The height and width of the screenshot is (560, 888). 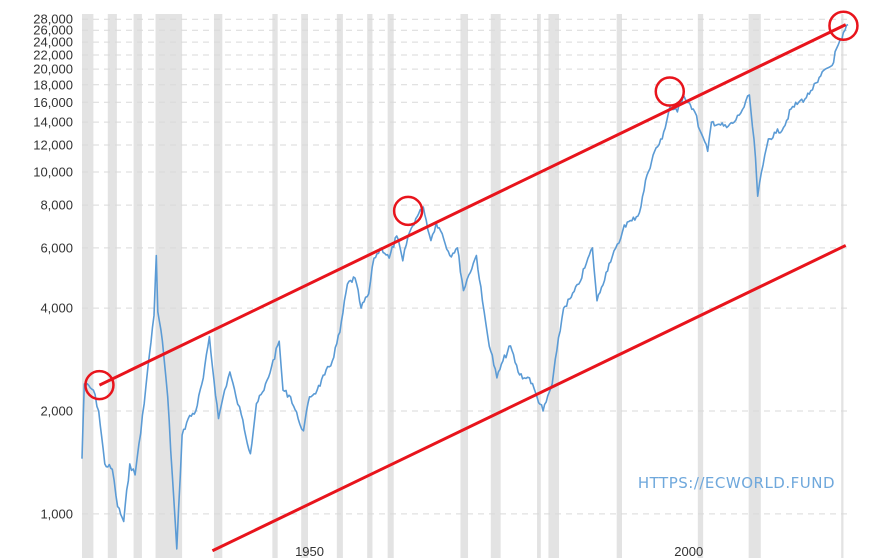 I want to click on watermark-text: HTTPS://ECWORLD.FUND, so click(x=736, y=483).